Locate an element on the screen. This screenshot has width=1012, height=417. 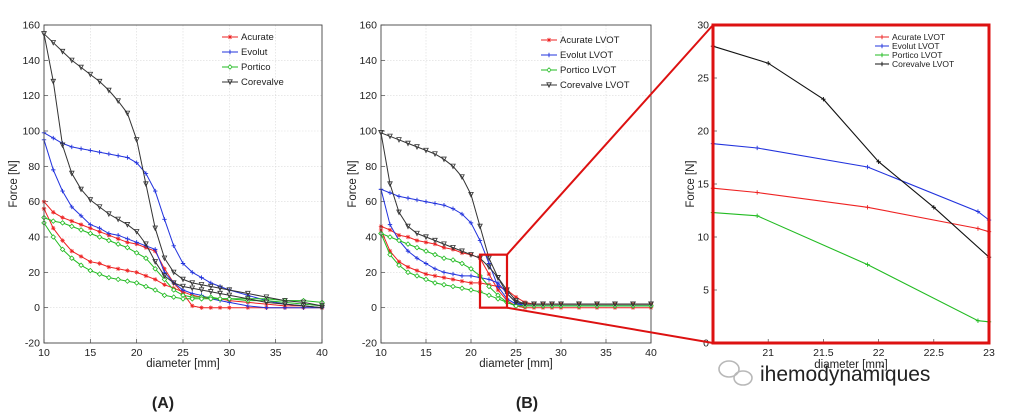
x-tick-label: 20 is located at coordinates (471, 353).